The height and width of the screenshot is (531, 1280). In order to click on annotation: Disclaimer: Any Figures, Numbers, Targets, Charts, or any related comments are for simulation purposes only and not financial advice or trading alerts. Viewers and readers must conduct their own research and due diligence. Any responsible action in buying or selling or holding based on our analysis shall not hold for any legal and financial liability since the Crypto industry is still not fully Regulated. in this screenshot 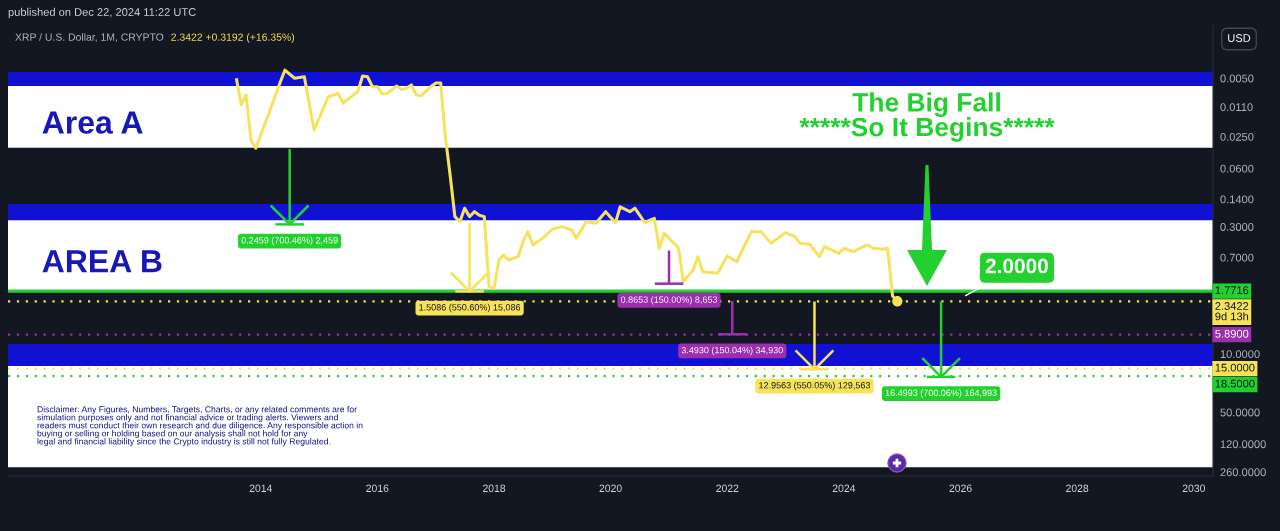, I will do `click(200, 426)`.